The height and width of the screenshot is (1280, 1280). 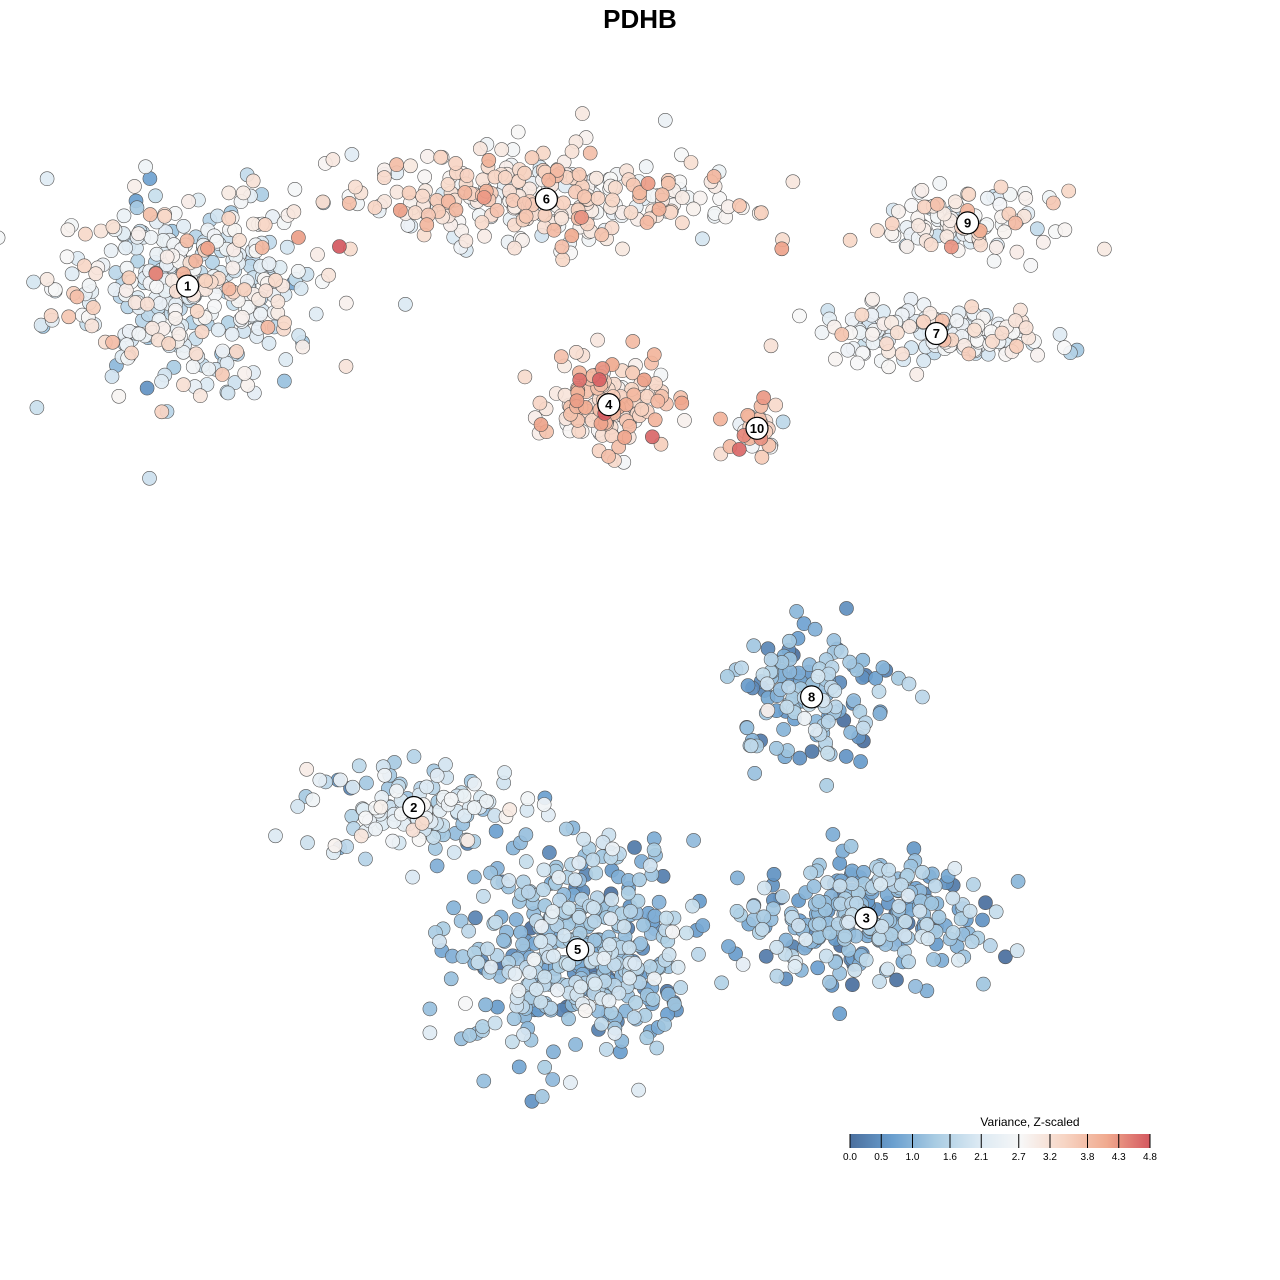 I want to click on legend-tick-label: 4.8, so click(x=1150, y=1157).